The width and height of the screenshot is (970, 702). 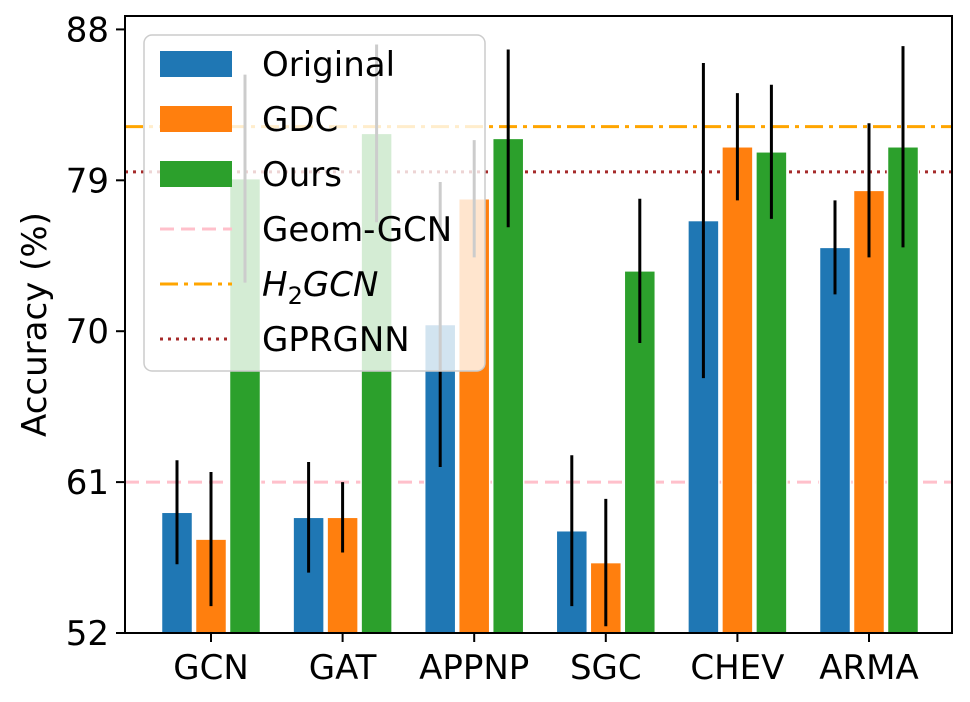 I want to click on legend-label-1: GDC, so click(x=300, y=120).